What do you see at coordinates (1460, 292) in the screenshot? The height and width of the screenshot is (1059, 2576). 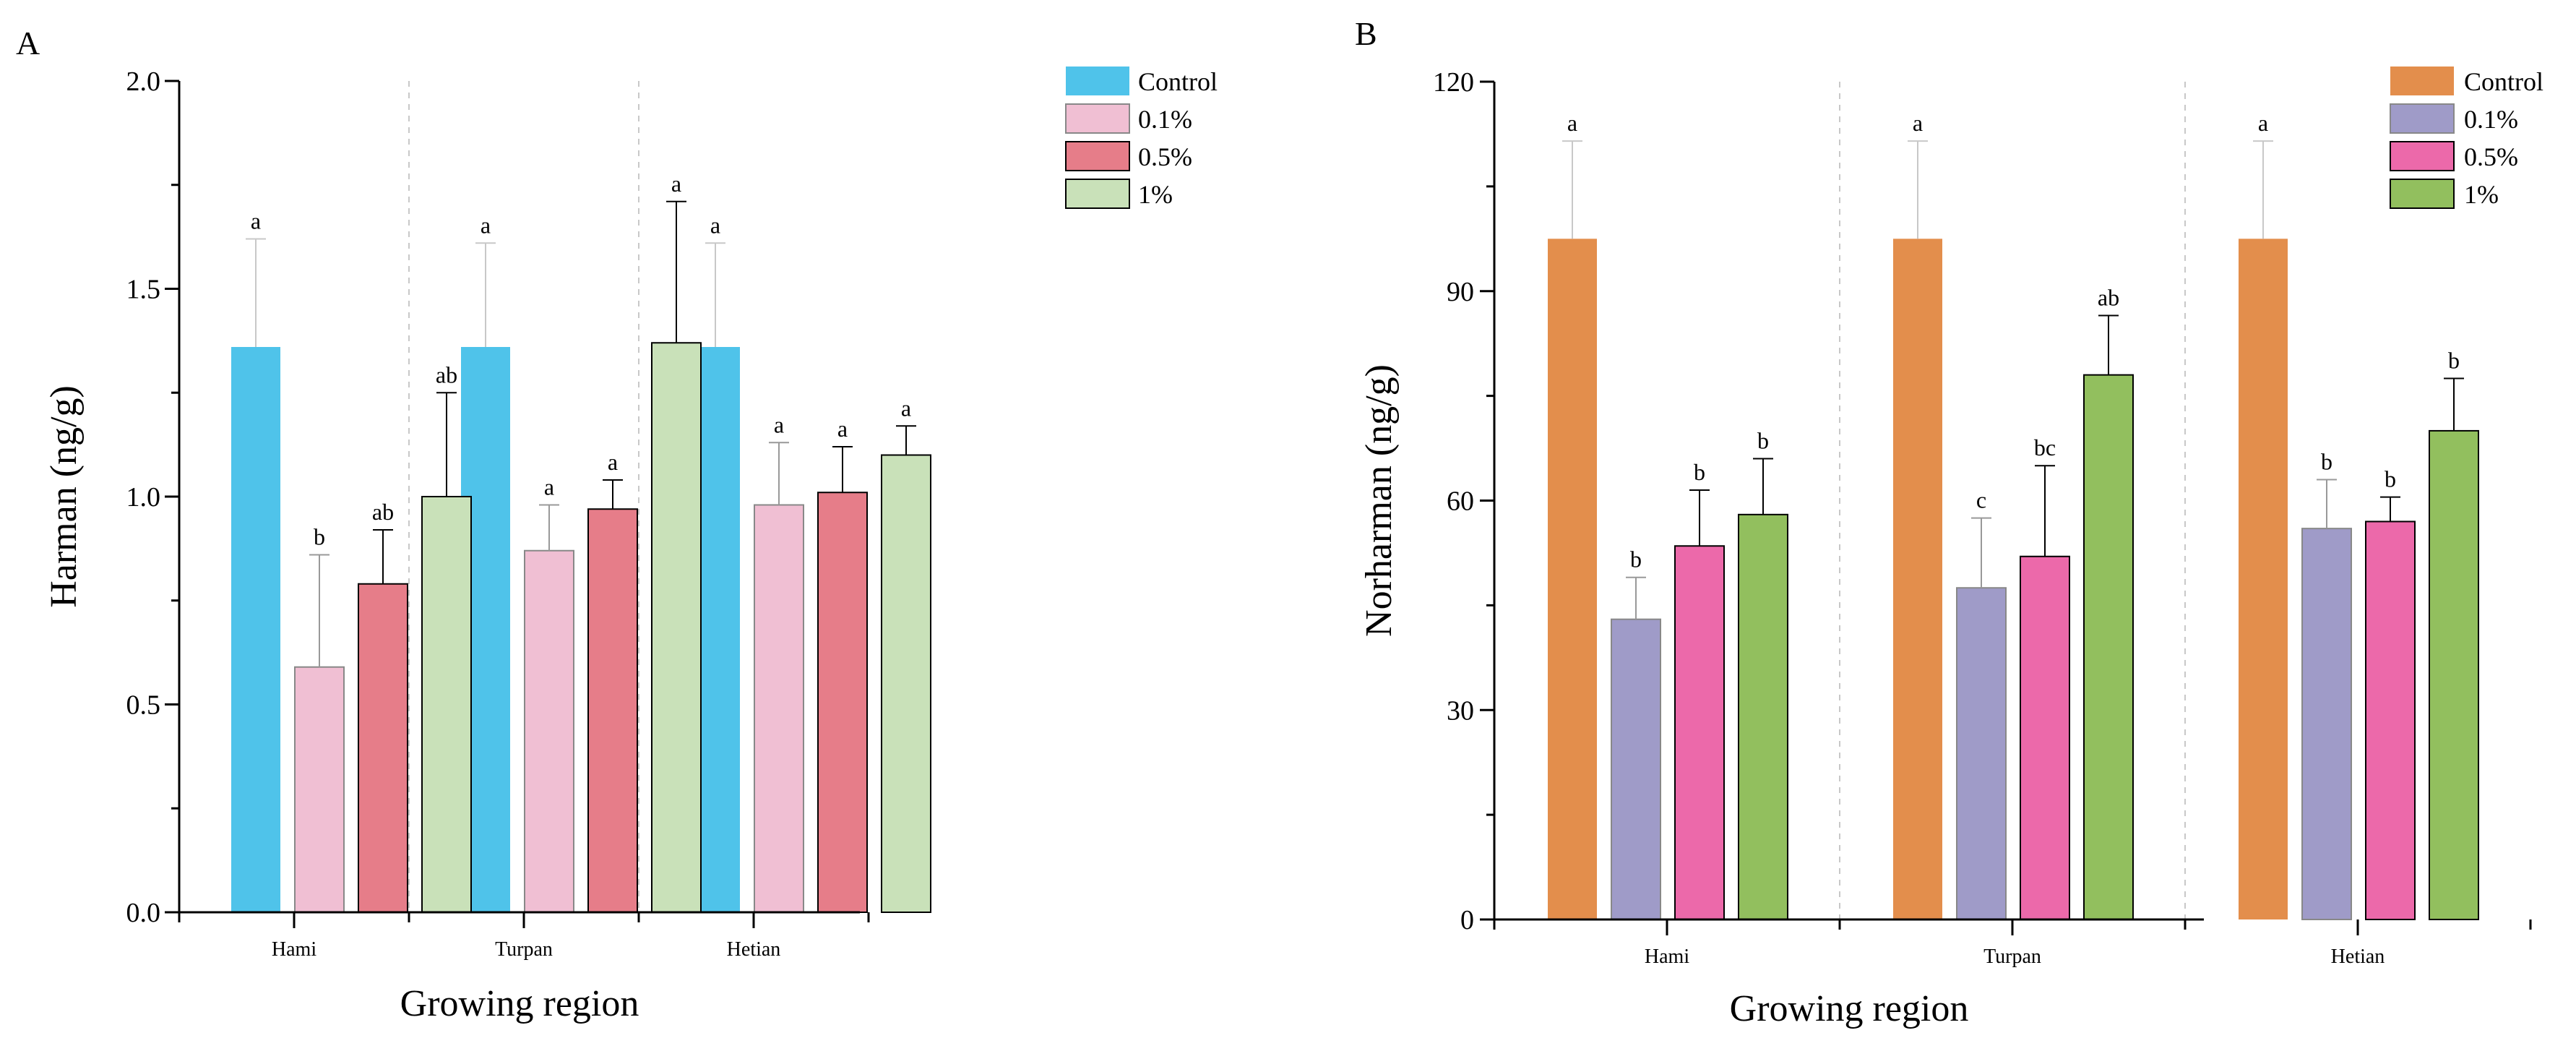 I see `y-tick-label: 90` at bounding box center [1460, 292].